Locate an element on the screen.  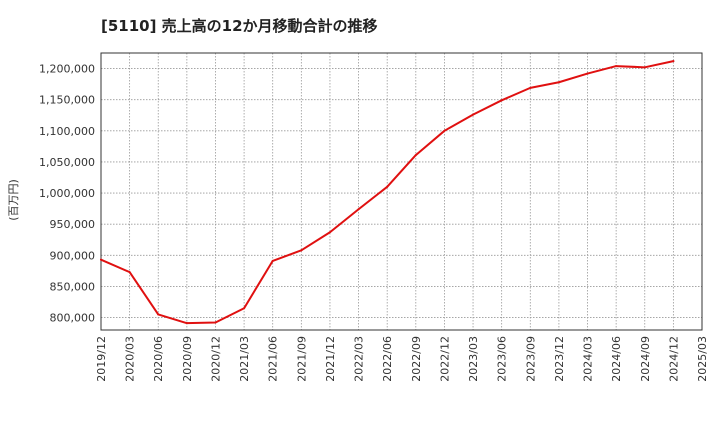
x-tick-label: 2023/06 is located at coordinates (502, 359).